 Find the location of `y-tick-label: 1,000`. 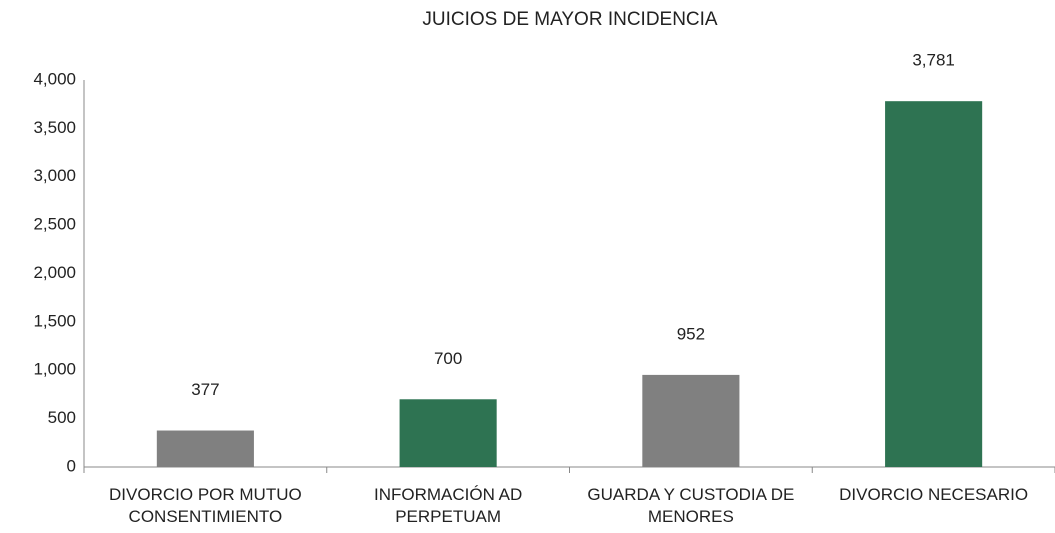

y-tick-label: 1,000 is located at coordinates (54, 369).